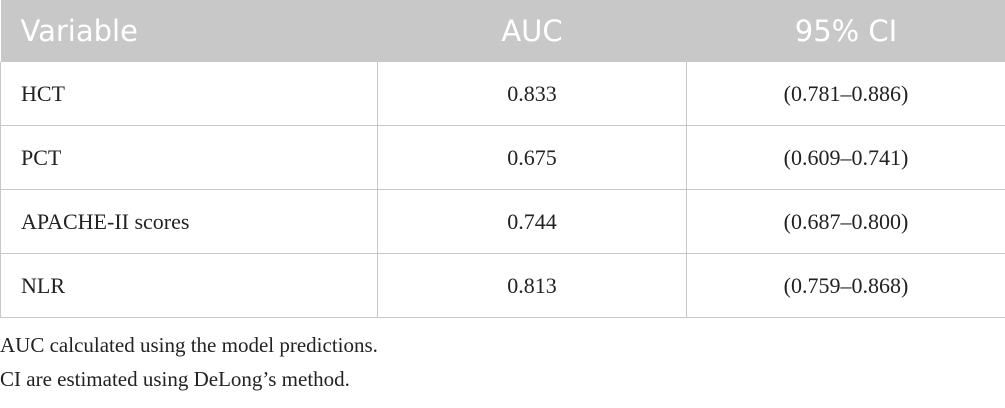 This screenshot has height=408, width=1005. Describe the element at coordinates (189, 94) in the screenshot. I see `table-cell: HCT` at that location.